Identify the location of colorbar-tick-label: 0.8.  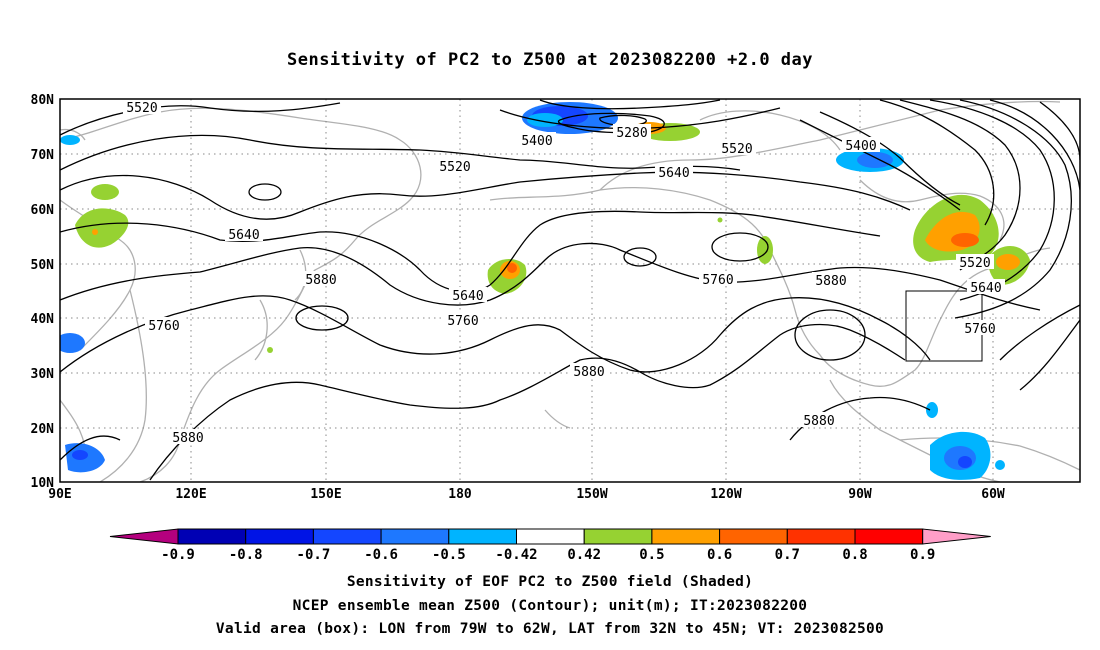
(854, 555).